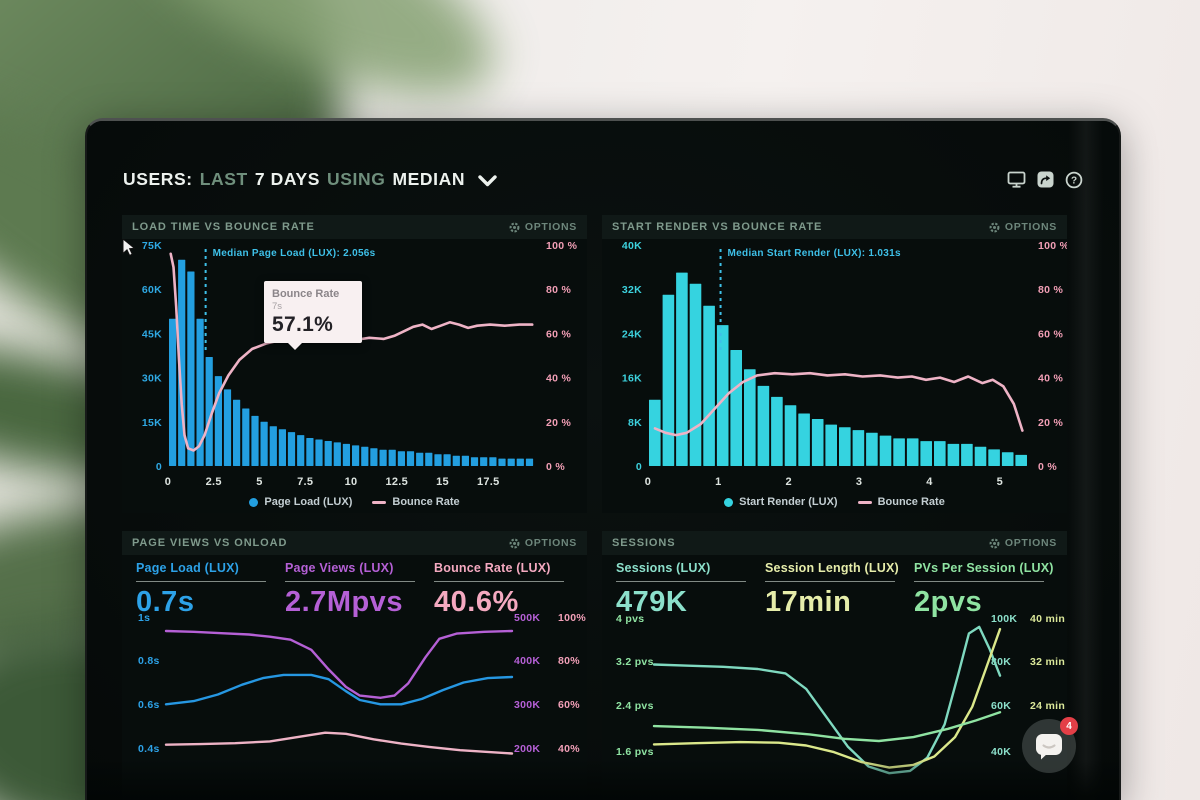 Image resolution: width=1200 pixels, height=800 pixels. Describe the element at coordinates (1016, 179) in the screenshot. I see `display-icon` at that location.